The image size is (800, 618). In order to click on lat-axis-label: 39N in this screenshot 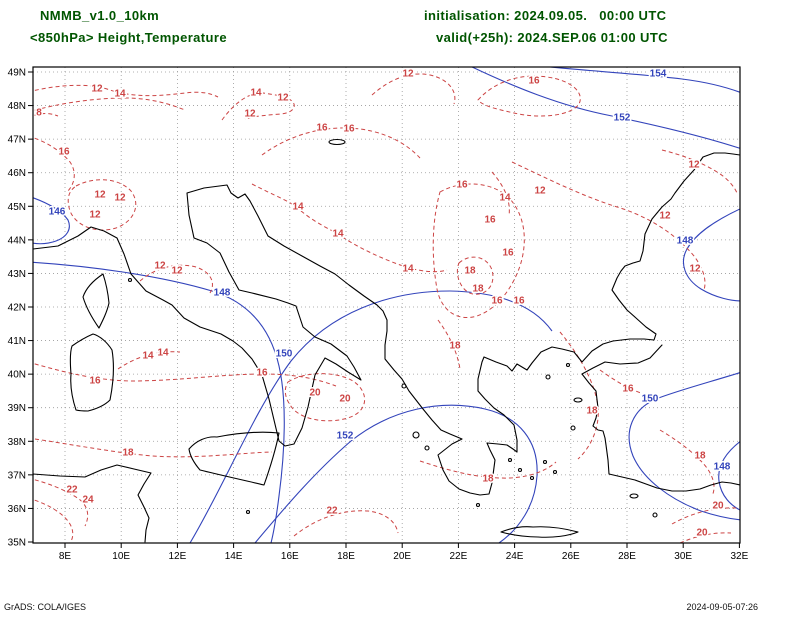, I will do `click(17, 408)`.